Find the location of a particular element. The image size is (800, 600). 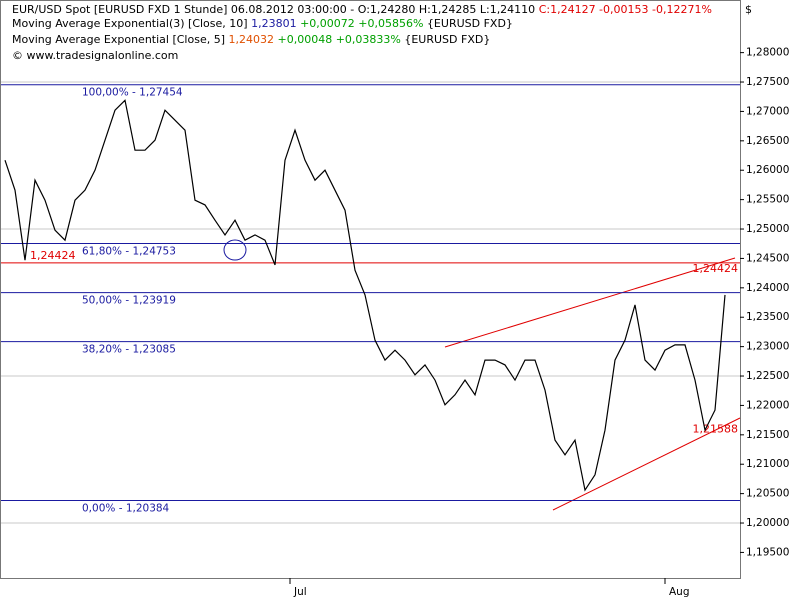

y-tick-label: 1,21000 is located at coordinates (767, 464).